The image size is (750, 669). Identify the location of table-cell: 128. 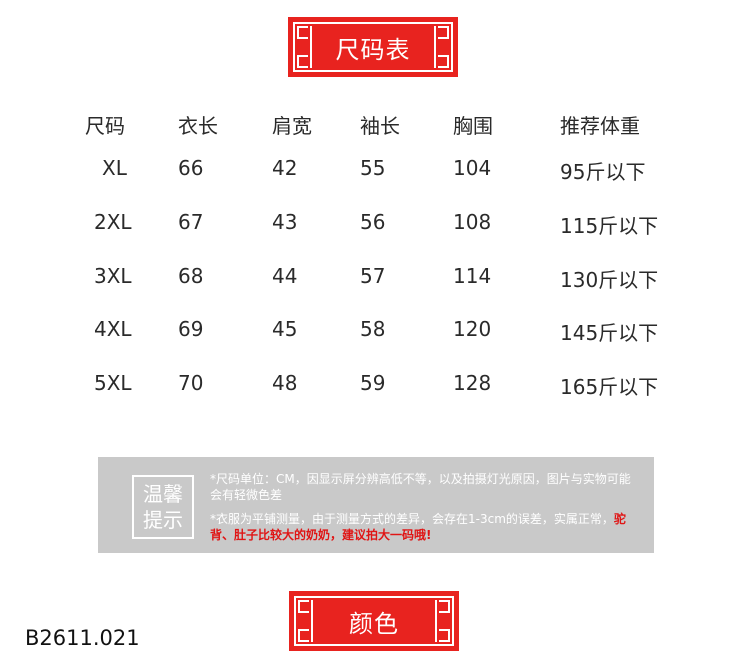
(472, 383).